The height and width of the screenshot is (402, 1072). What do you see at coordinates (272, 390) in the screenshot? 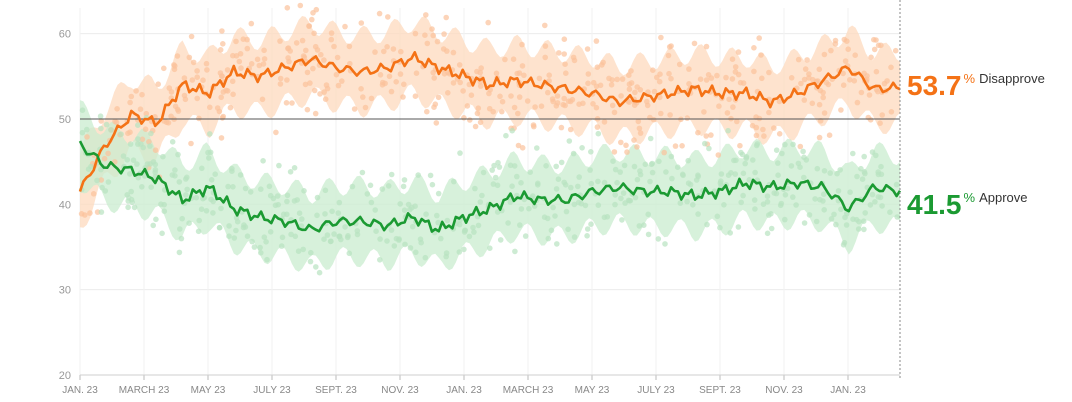
I see `x-tick-label: JULY 23` at bounding box center [272, 390].